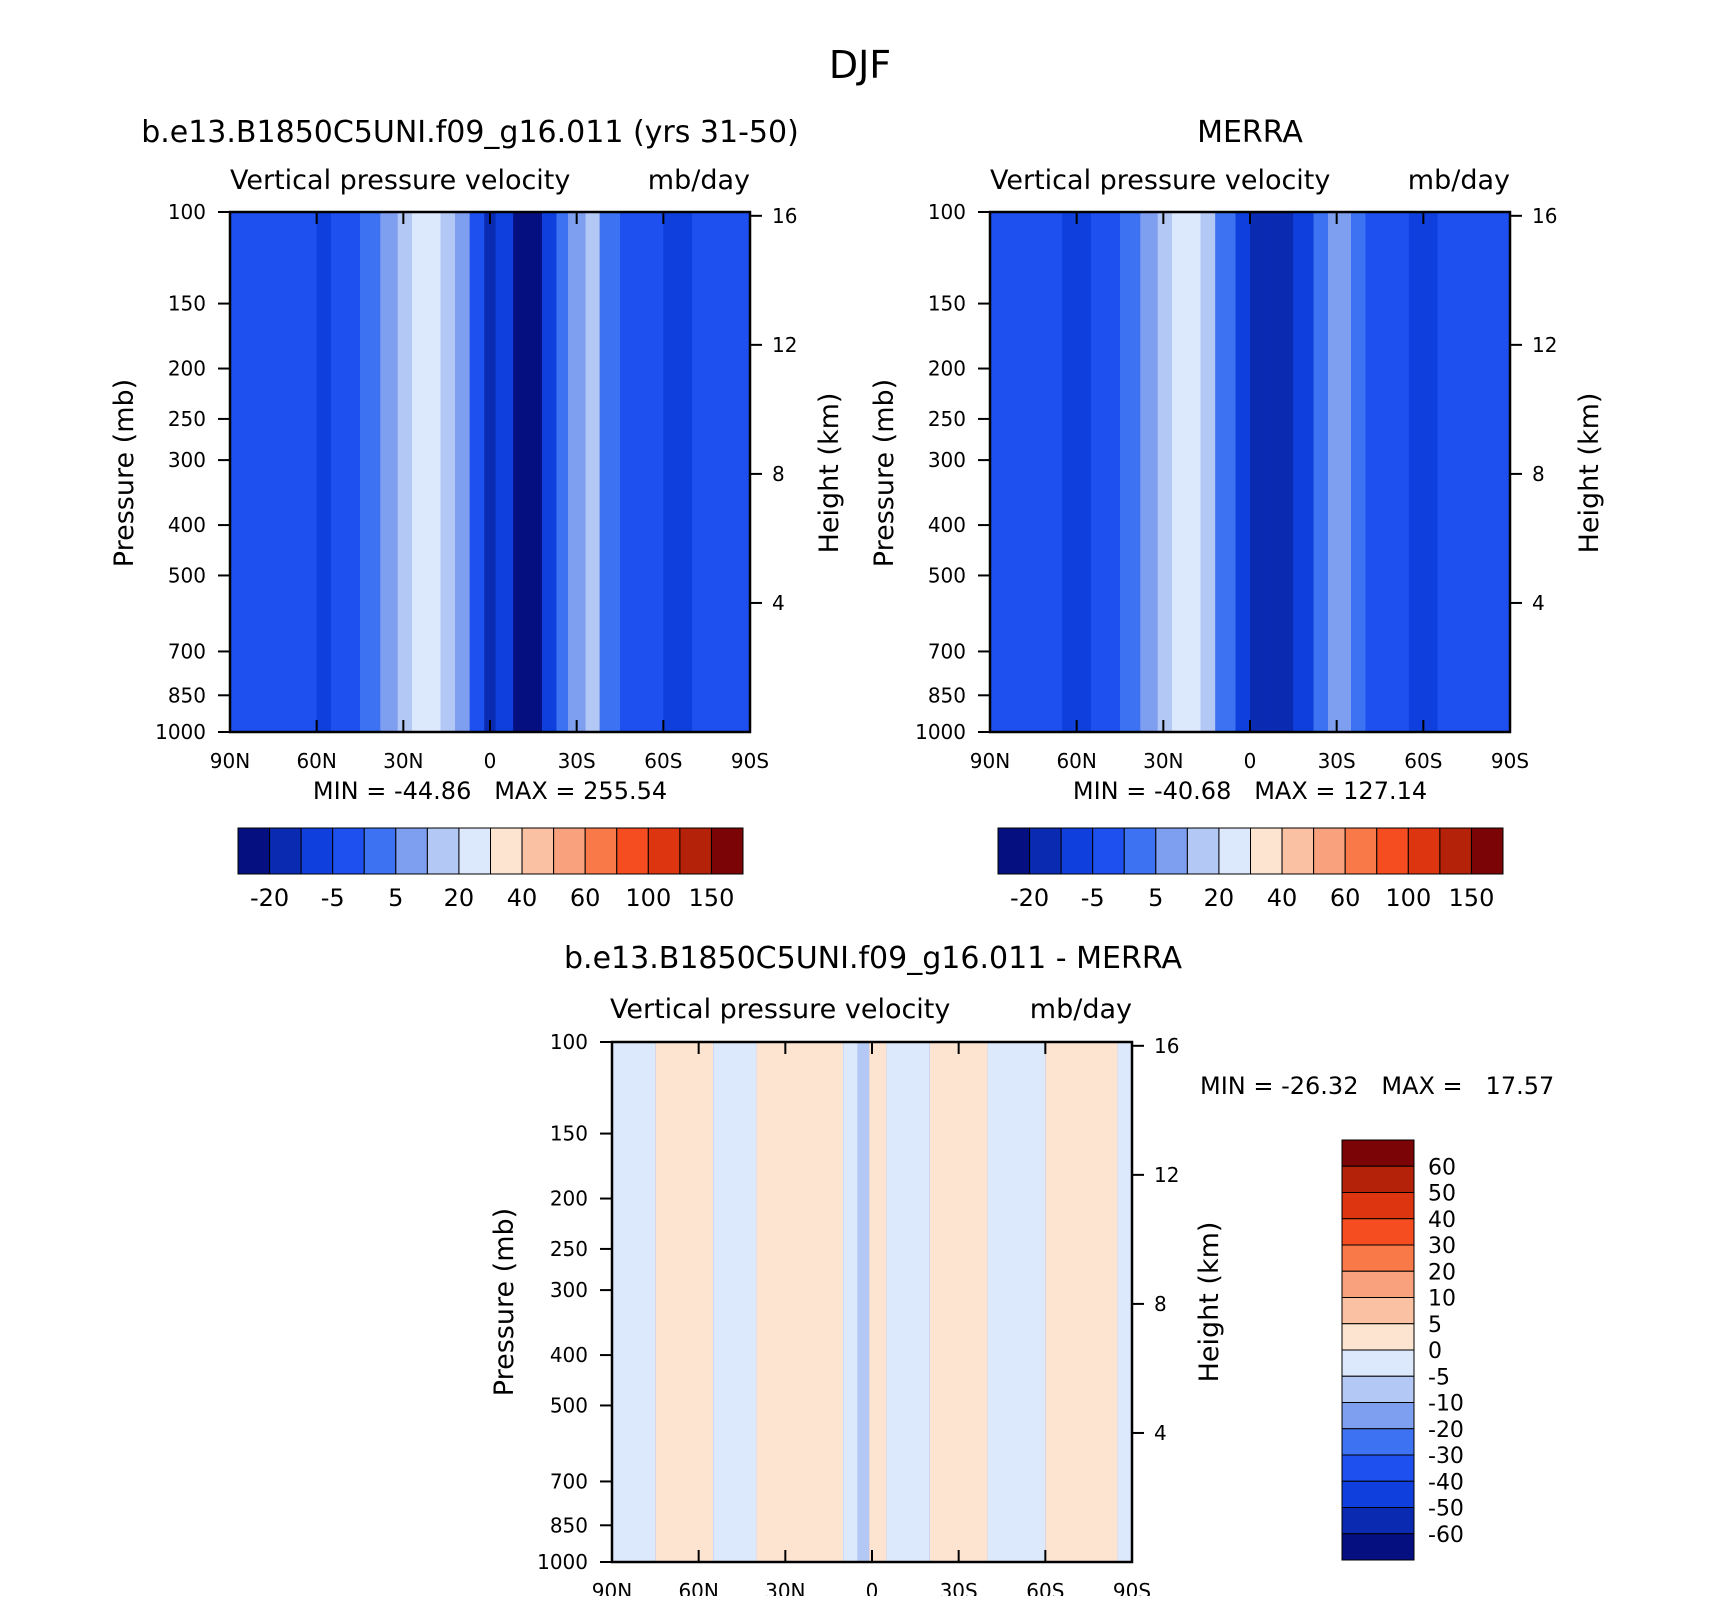 This screenshot has height=1601, width=1710. I want to click on colorbar-label: 10, so click(1442, 1299).